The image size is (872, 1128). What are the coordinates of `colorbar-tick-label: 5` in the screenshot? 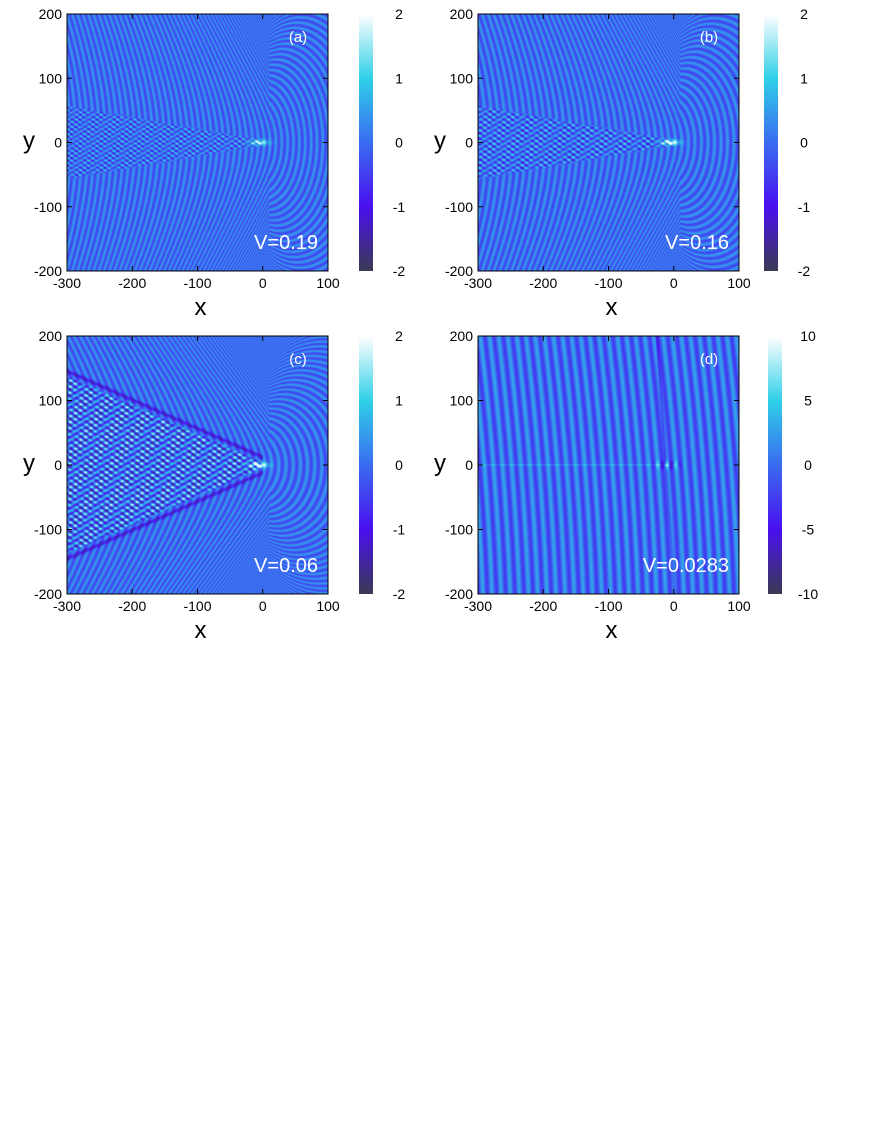 It's located at (808, 401).